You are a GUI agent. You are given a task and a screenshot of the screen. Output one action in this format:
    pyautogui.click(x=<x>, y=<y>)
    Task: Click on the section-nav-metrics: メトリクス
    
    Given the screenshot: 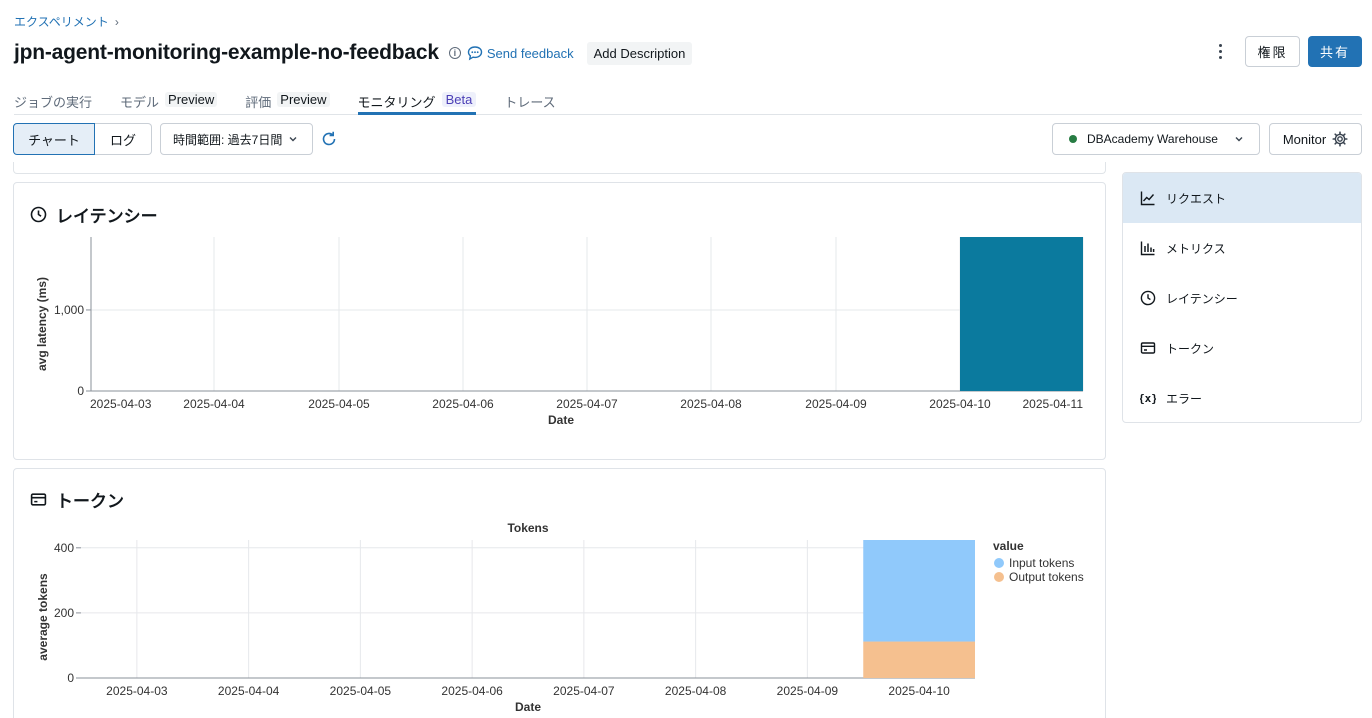 What is the action you would take?
    pyautogui.click(x=1242, y=248)
    